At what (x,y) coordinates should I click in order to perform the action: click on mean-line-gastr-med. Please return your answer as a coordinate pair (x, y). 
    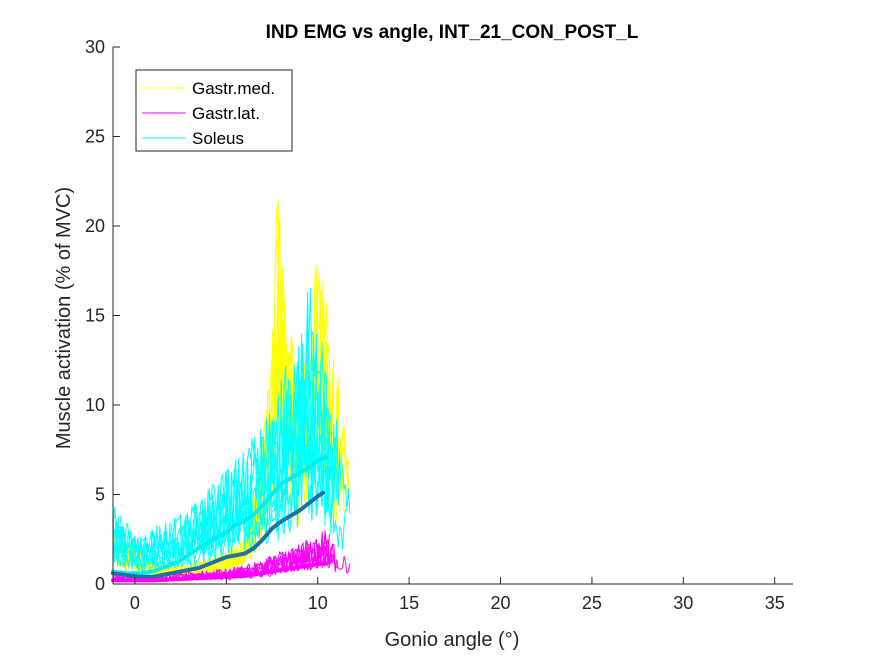
    Looking at the image, I should click on (218, 534).